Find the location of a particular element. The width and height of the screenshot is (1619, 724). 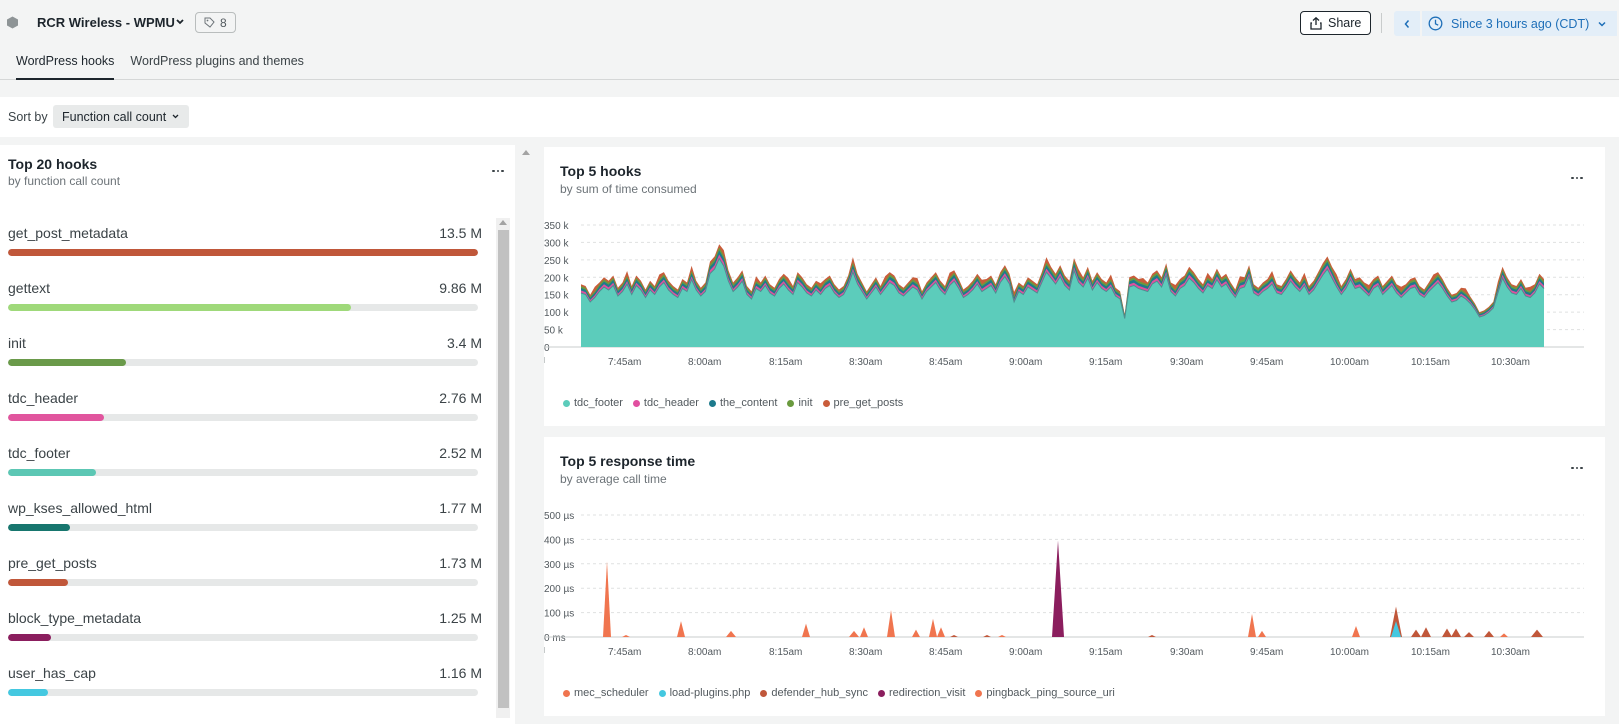

time-range-picker: Since 3 hours ago (CDT) is located at coordinates (1519, 23).